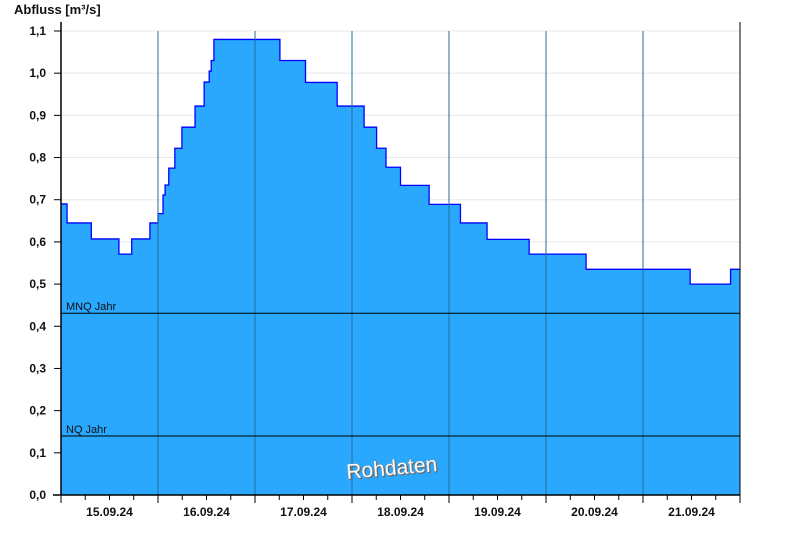 The image size is (800, 550). I want to click on x-tick-label: 17.09.24, so click(303, 512).